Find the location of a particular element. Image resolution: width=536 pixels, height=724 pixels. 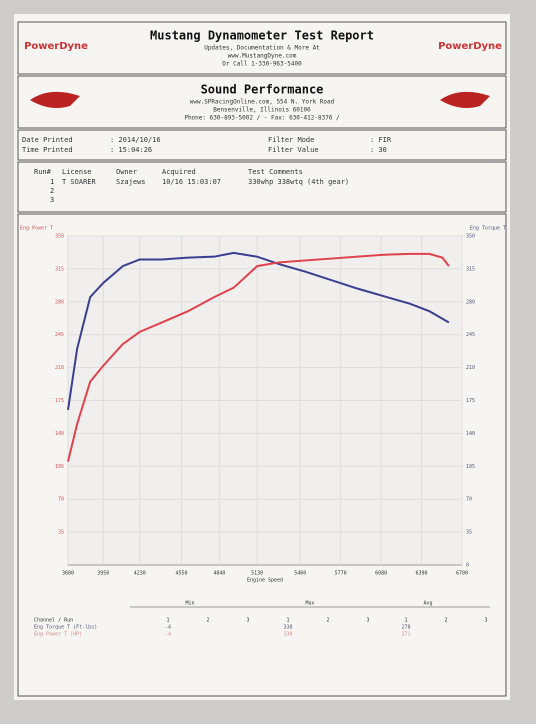

y-tick-label: 140 is located at coordinates (59, 434).